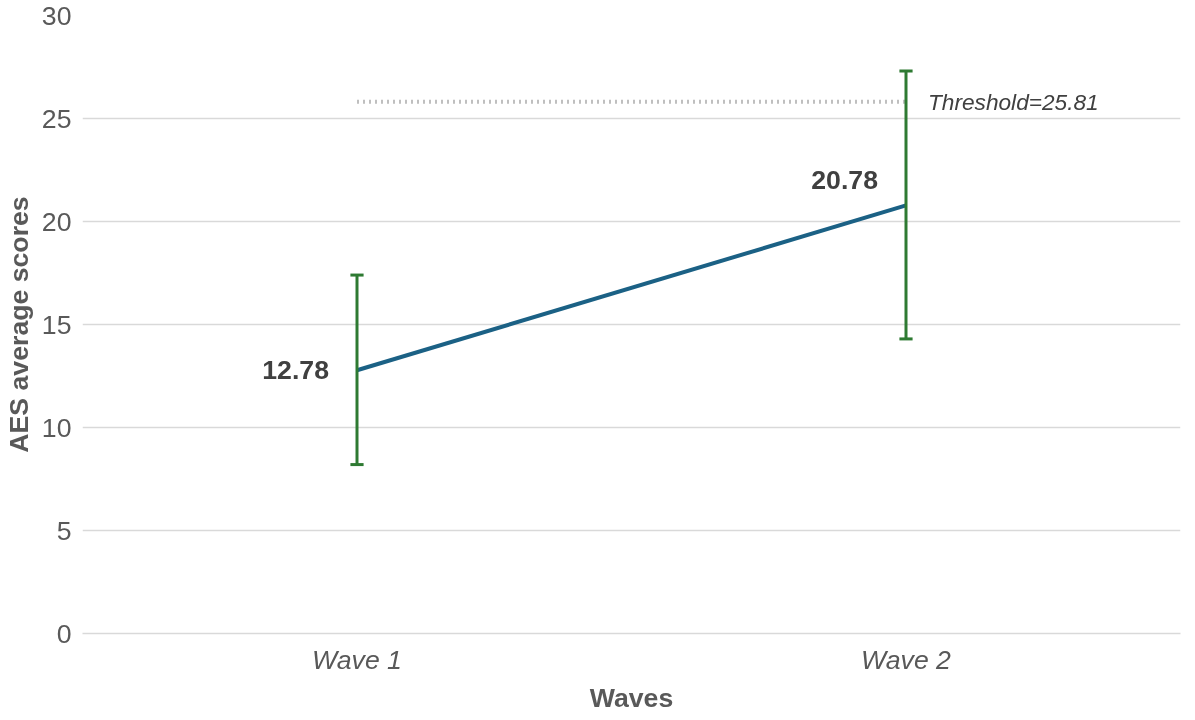 The image size is (1195, 720). Describe the element at coordinates (296, 370) in the screenshot. I see `data-label: 12.78` at that location.